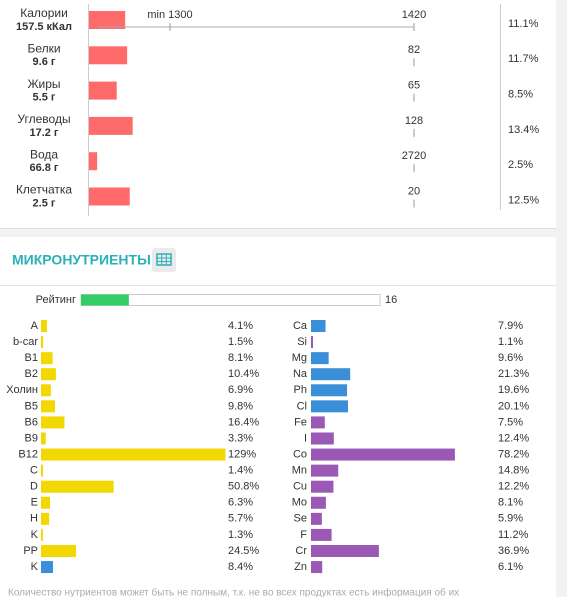 The height and width of the screenshot is (597, 567). What do you see at coordinates (34, 519) in the screenshot?
I see `nutrient-name: H` at bounding box center [34, 519].